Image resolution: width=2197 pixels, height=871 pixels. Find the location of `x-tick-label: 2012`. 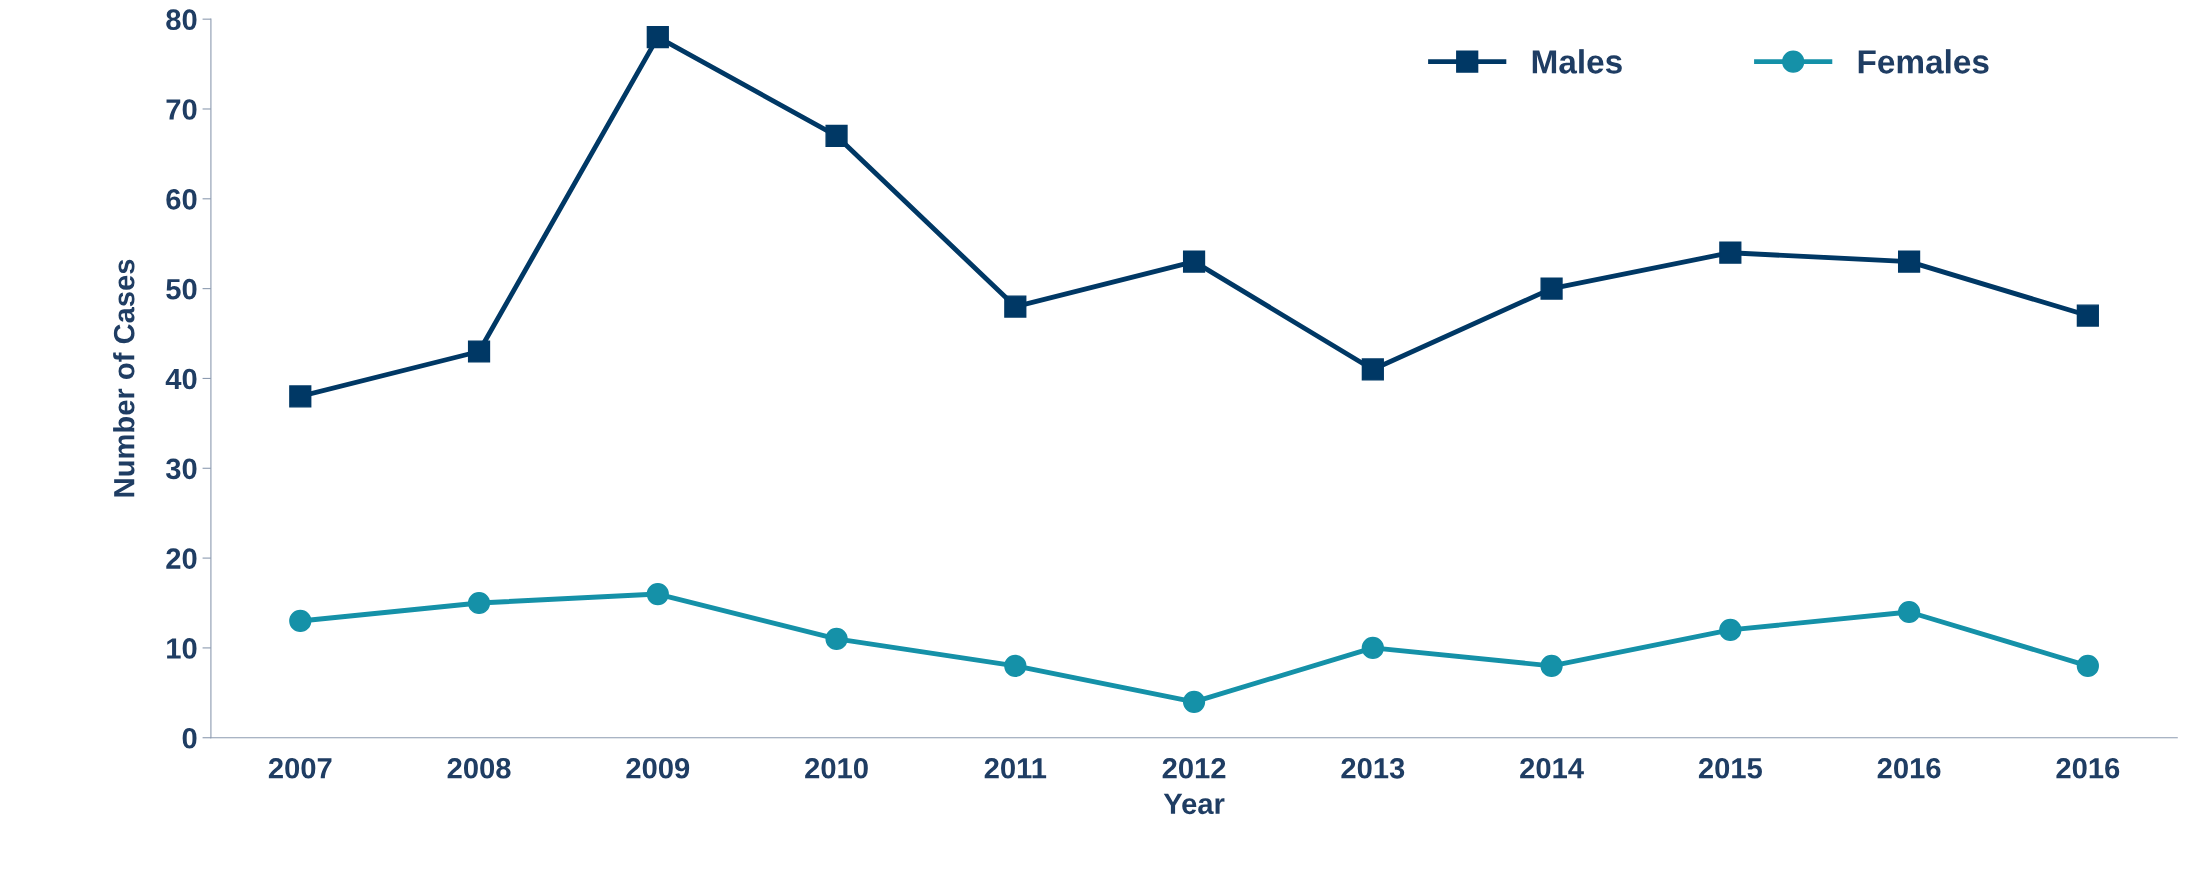

x-tick-label: 2012 is located at coordinates (1194, 768).